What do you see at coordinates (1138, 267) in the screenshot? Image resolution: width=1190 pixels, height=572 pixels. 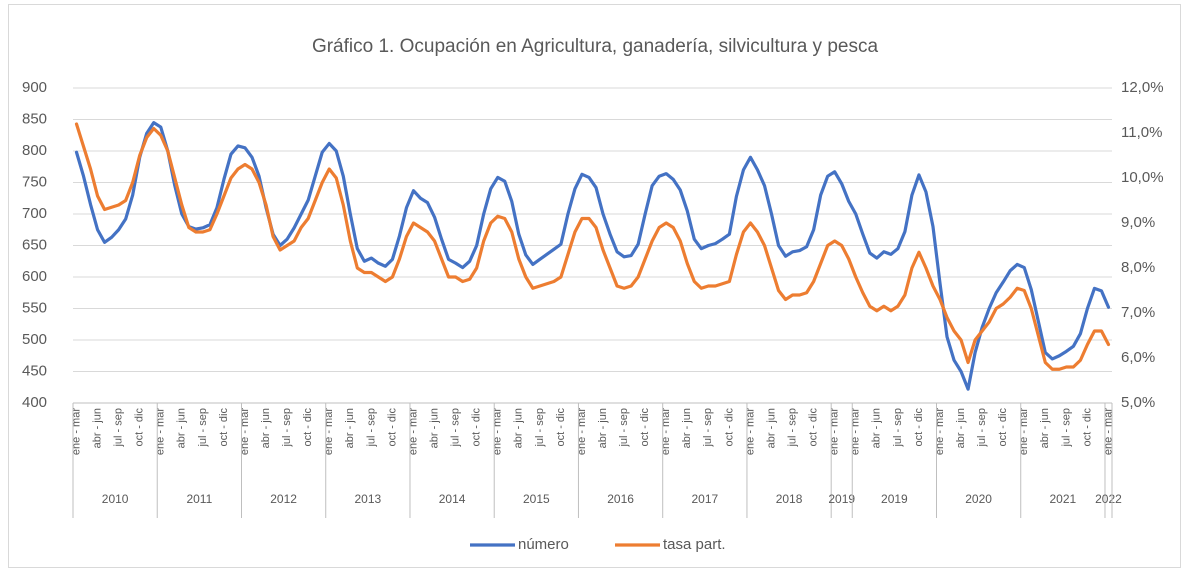 I see `y2-tick-label: 8,0%` at bounding box center [1138, 267].